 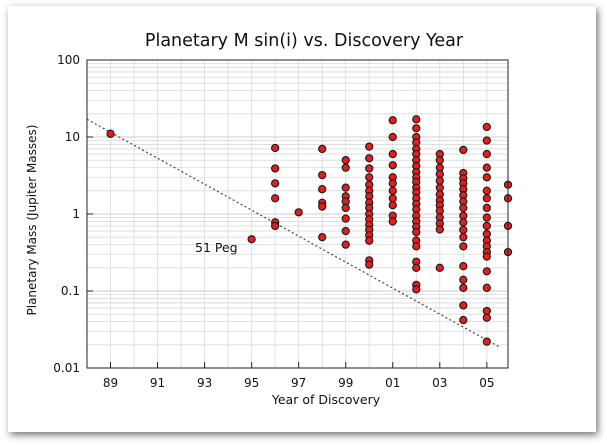 I want to click on x-tick-labels: 89 91 93 95 97 99 01 03 05, so click(x=299, y=383).